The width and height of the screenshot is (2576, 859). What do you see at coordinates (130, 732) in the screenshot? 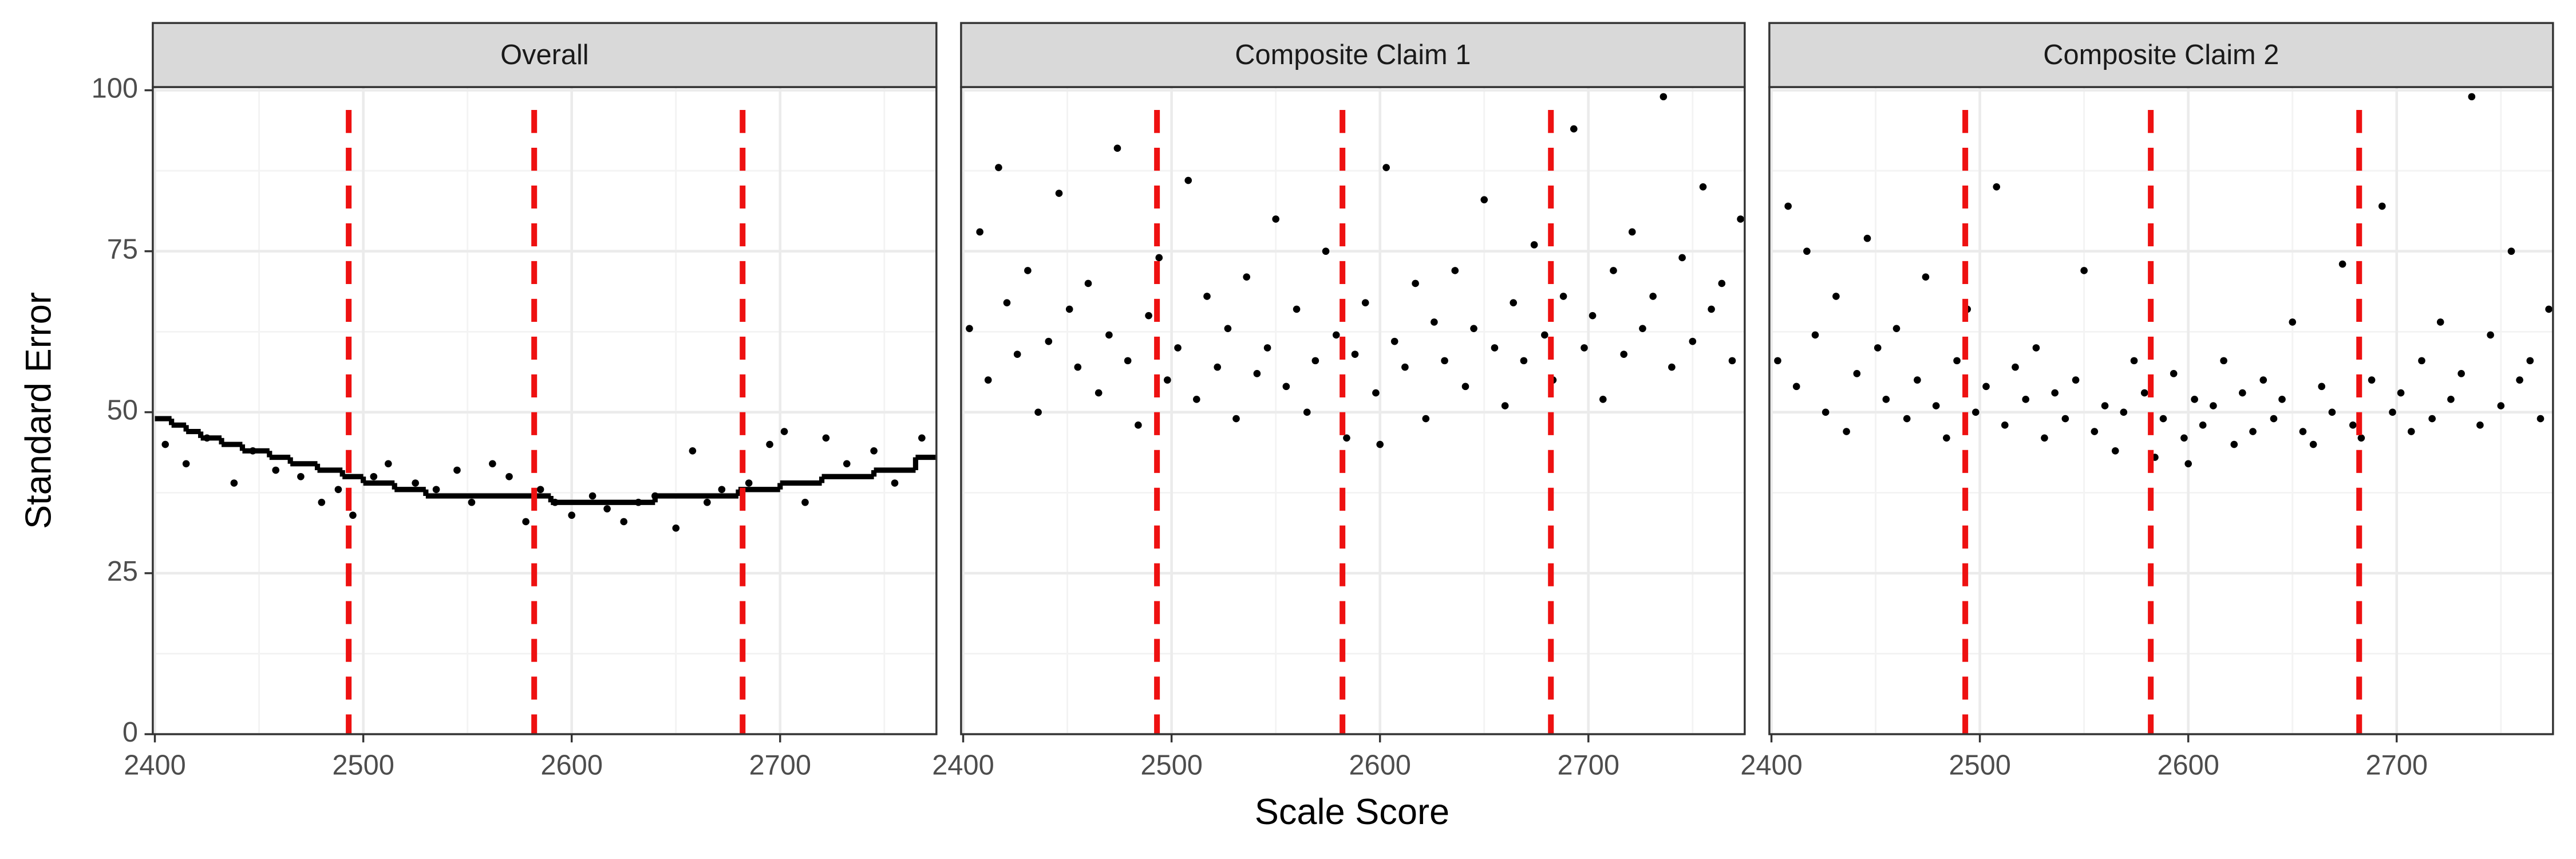
I see `y-tick-label: 0` at bounding box center [130, 732].